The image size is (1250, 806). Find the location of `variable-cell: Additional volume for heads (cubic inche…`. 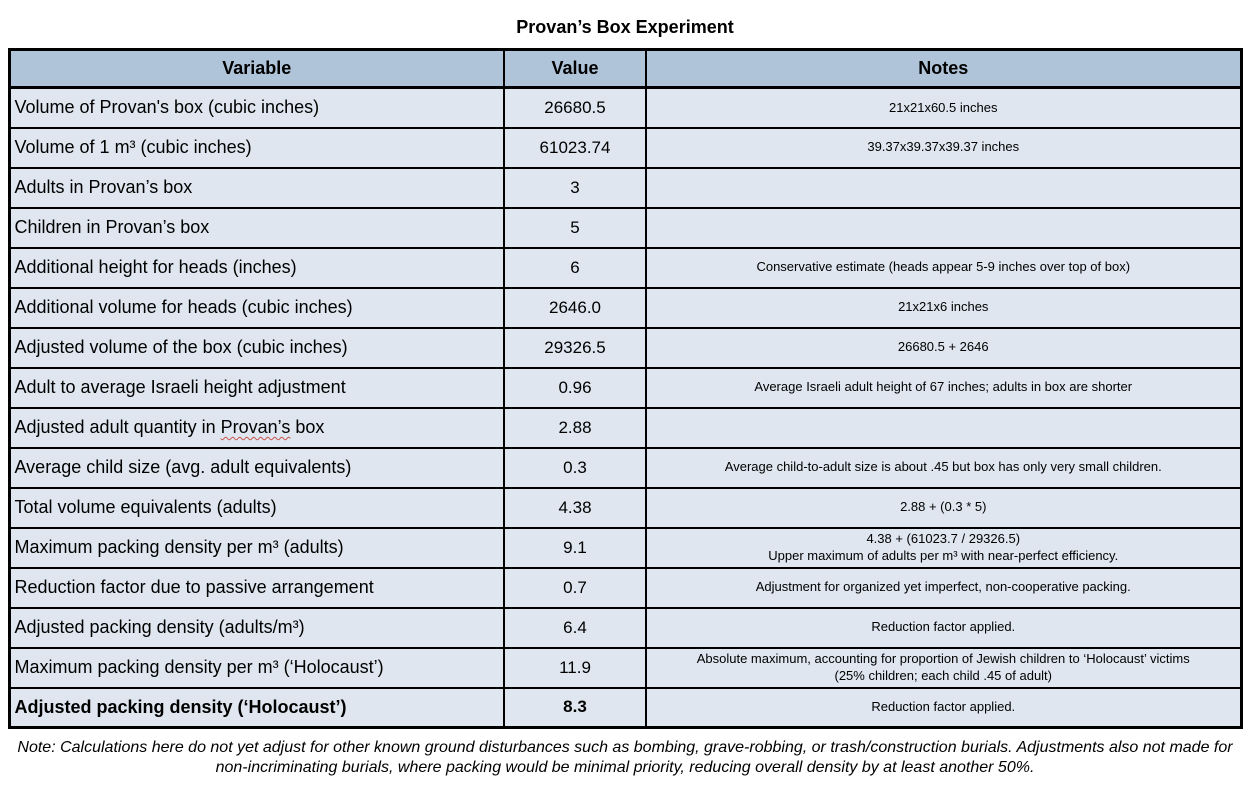

variable-cell: Additional volume for heads (cubic inche… is located at coordinates (256, 307).